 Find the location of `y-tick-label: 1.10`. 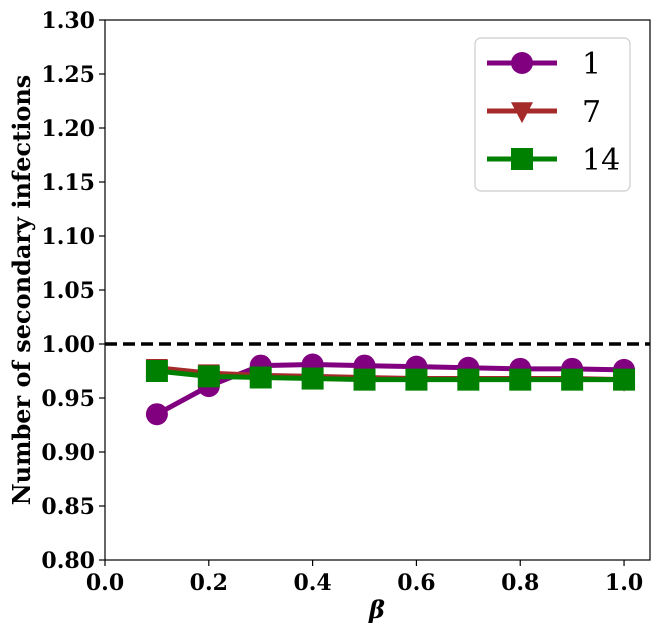

y-tick-label: 1.10 is located at coordinates (68, 237).